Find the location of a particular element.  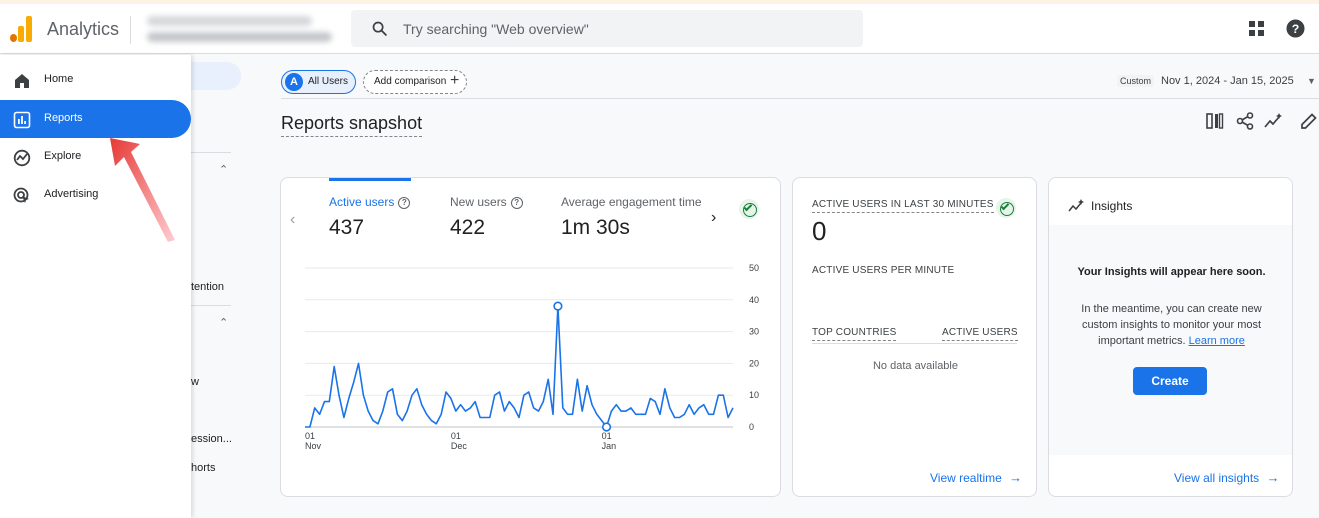

view-realtime-label: View realtime is located at coordinates (966, 478).